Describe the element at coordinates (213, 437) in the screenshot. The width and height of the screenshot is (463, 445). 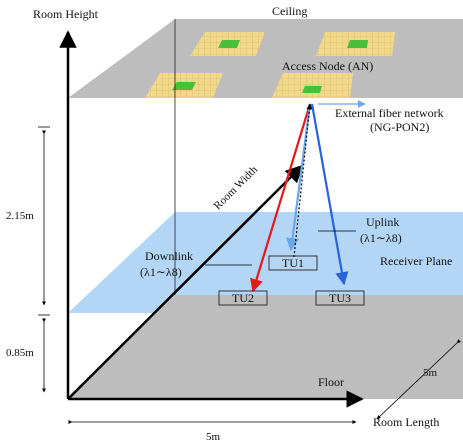
I see `dim-length-label: 5m` at that location.